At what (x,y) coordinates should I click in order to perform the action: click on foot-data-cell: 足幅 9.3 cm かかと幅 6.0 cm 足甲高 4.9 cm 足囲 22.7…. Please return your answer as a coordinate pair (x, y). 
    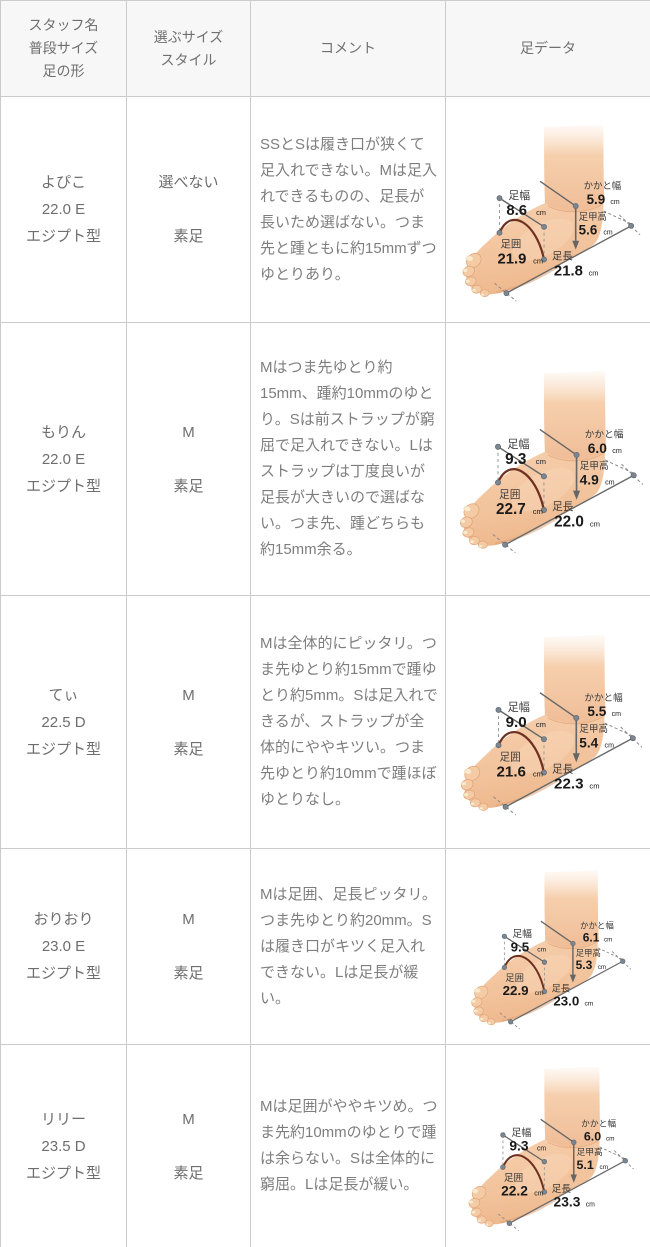
    Looking at the image, I should click on (547, 459).